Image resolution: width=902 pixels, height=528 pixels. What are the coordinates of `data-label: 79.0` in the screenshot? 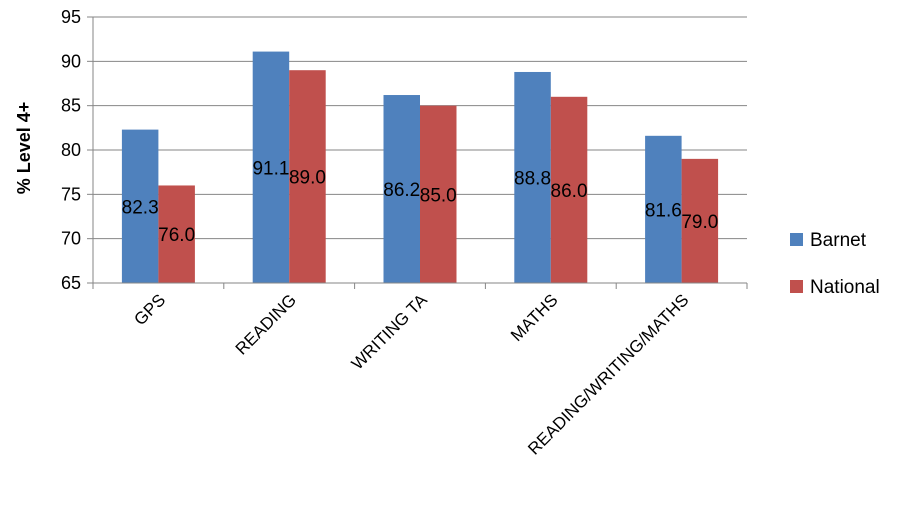 It's located at (699, 222).